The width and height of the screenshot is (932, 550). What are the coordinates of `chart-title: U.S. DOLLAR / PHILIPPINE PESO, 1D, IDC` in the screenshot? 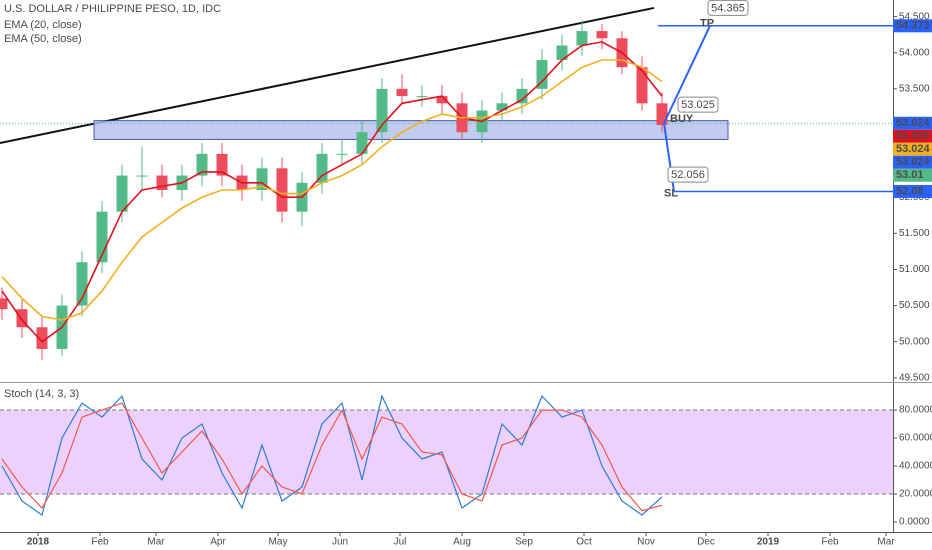 It's located at (112, 9).